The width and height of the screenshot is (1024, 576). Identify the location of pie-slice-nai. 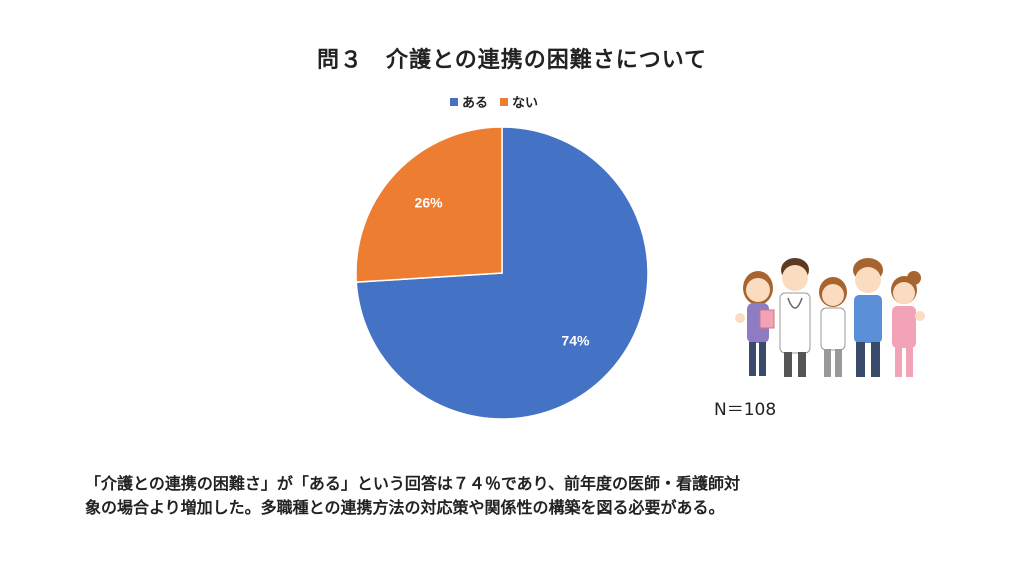
(429, 204).